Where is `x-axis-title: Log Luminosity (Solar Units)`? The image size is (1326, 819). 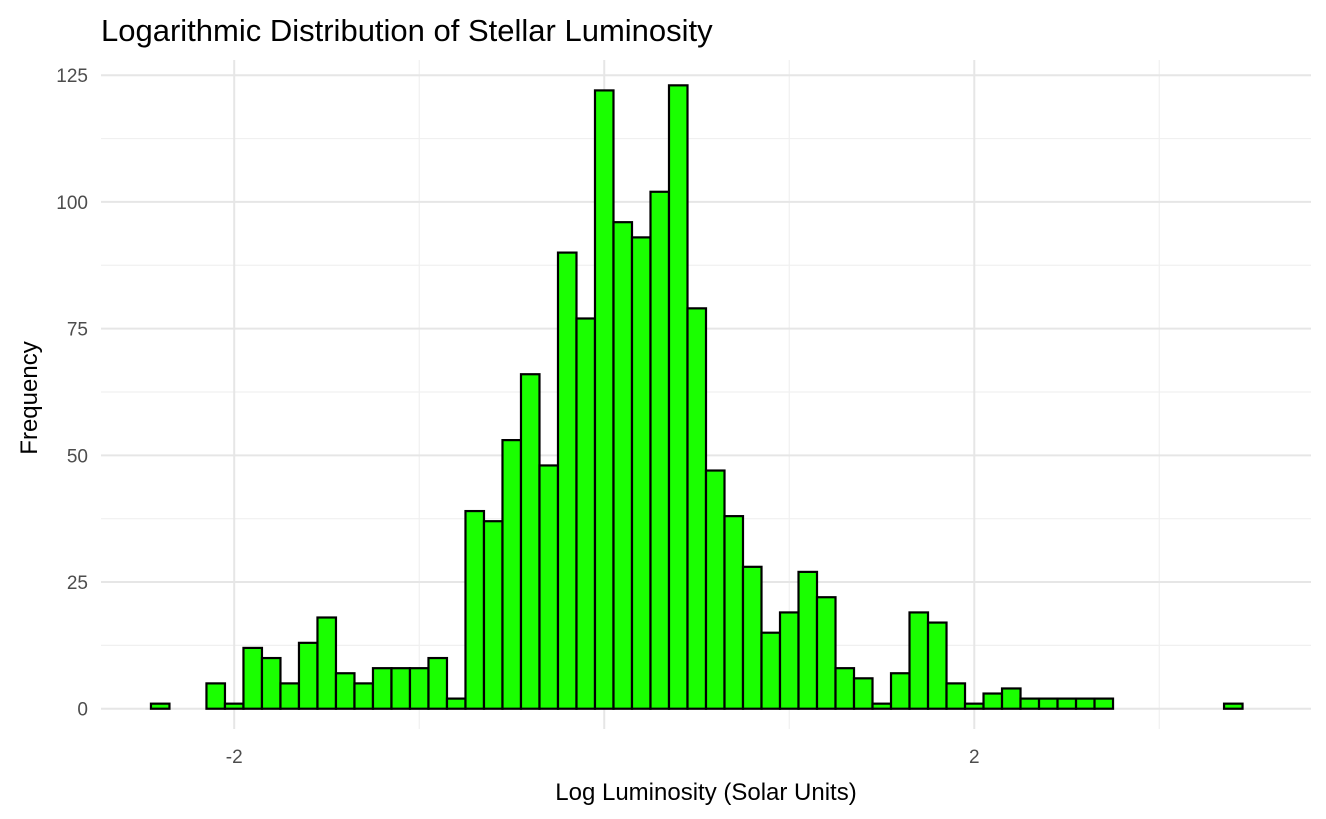 x-axis-title: Log Luminosity (Solar Units) is located at coordinates (705, 792).